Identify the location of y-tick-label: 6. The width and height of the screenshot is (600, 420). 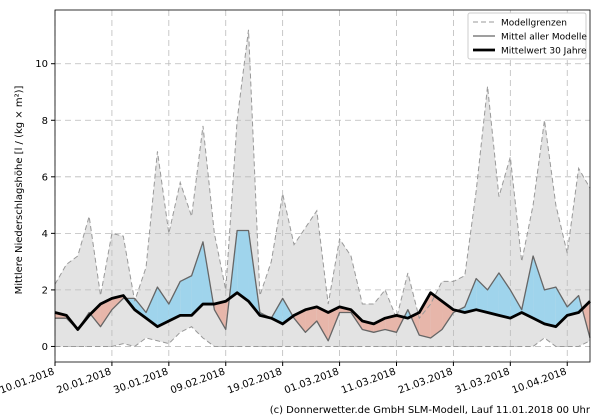
(45, 177).